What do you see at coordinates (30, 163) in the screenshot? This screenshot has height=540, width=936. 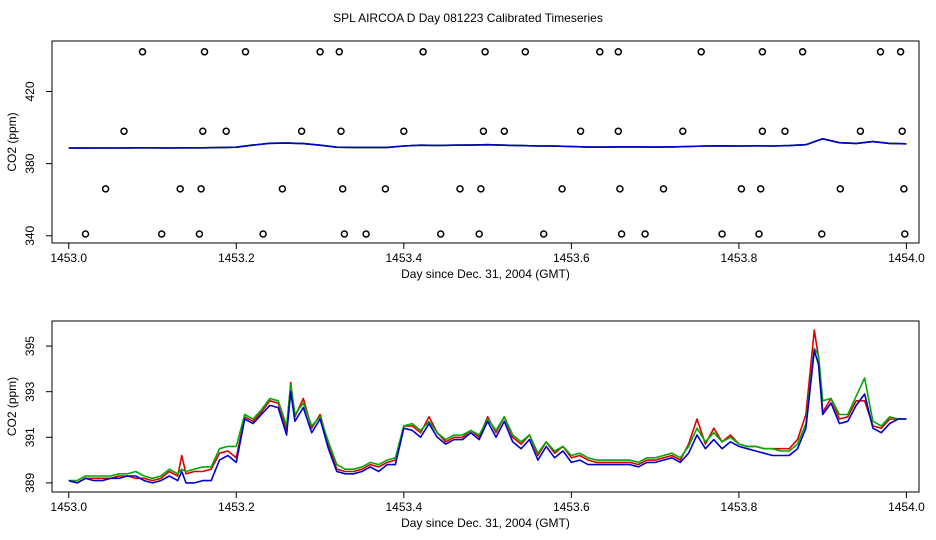 I see `y-tick-label: 380` at bounding box center [30, 163].